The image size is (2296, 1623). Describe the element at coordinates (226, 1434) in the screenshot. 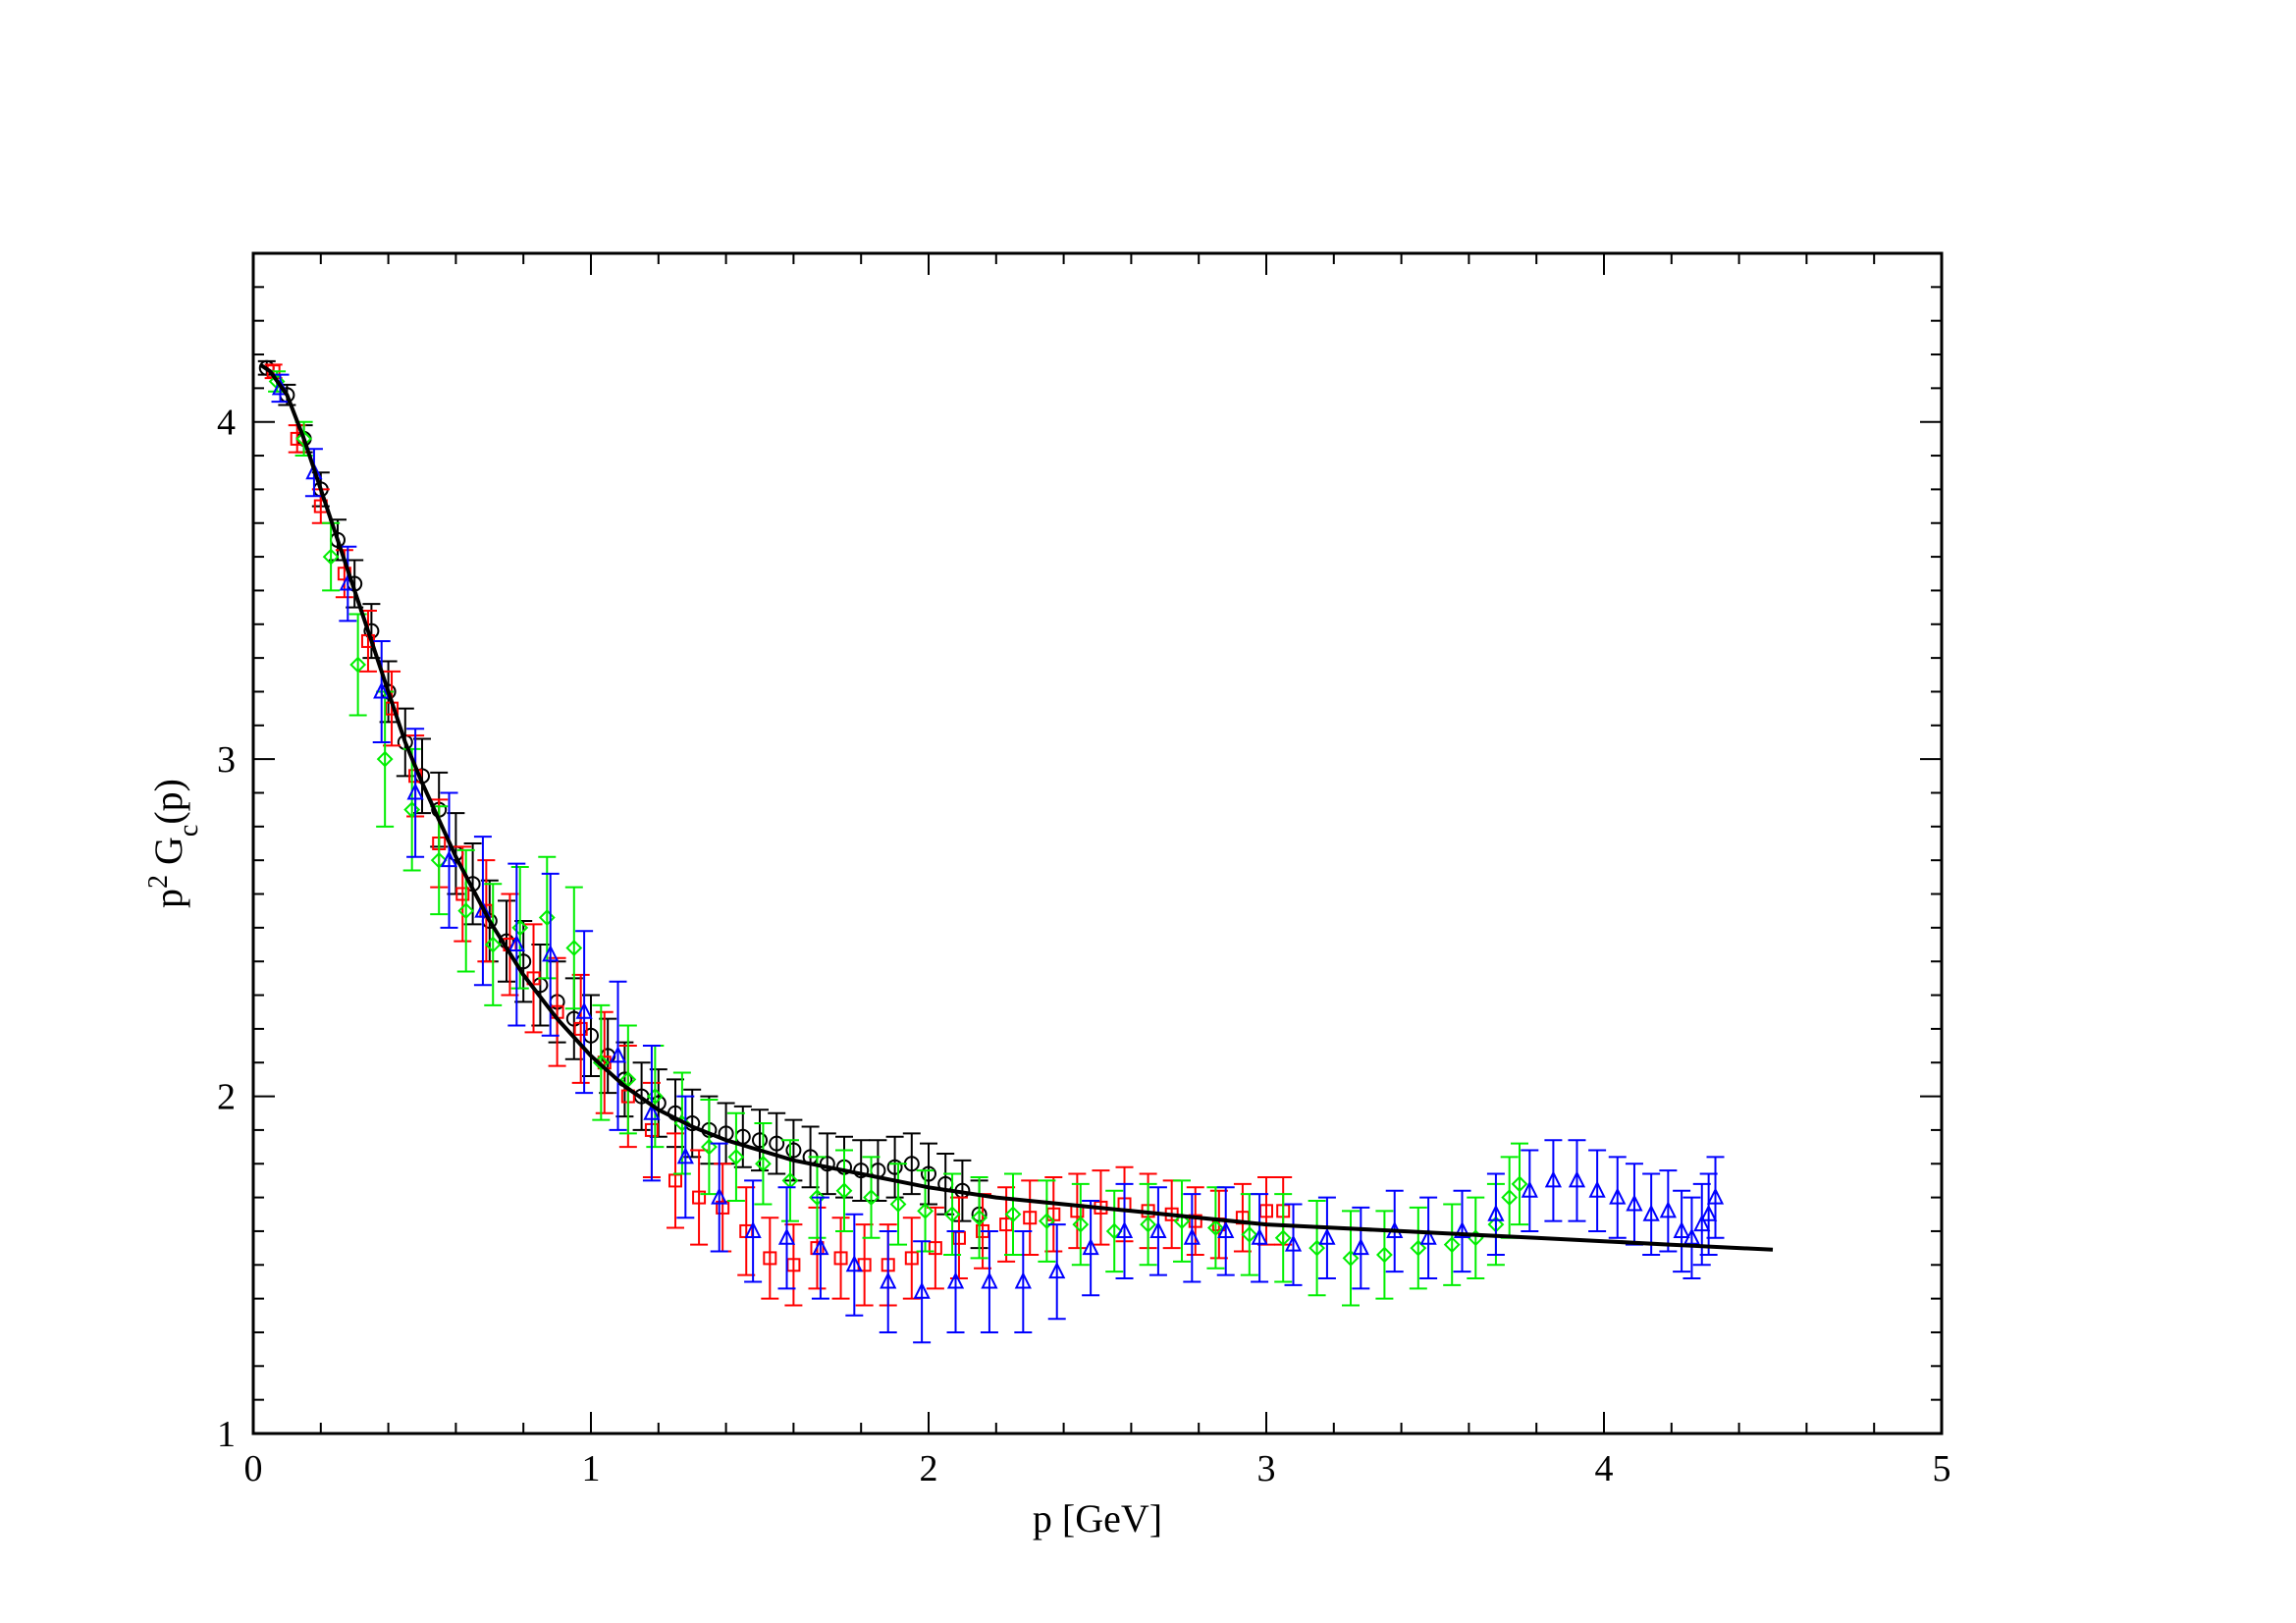

I see `y-tick-label: 1` at that location.